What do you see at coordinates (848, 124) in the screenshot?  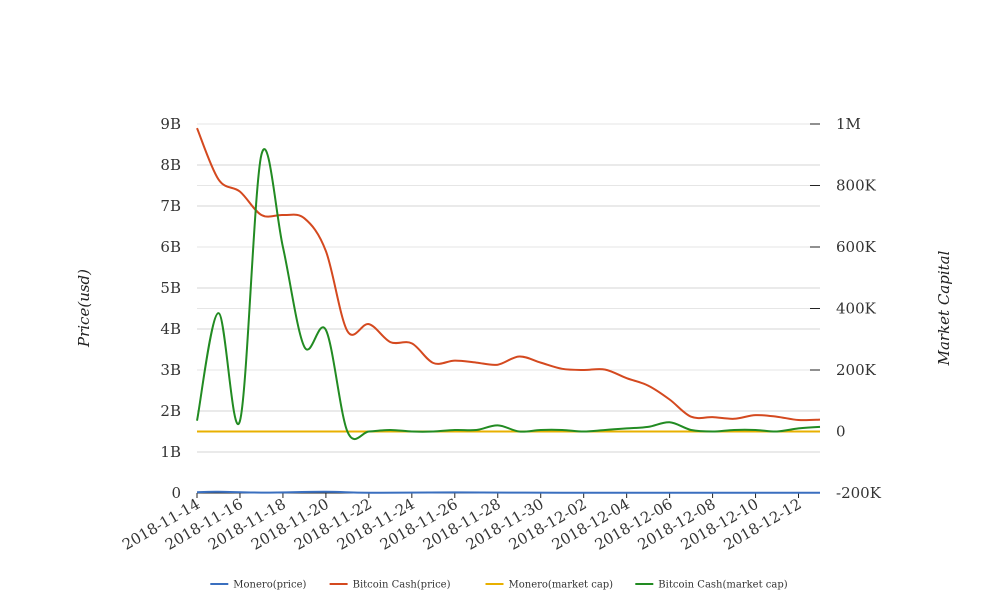 I see `y-right-tick-label-6: 1M` at bounding box center [848, 124].